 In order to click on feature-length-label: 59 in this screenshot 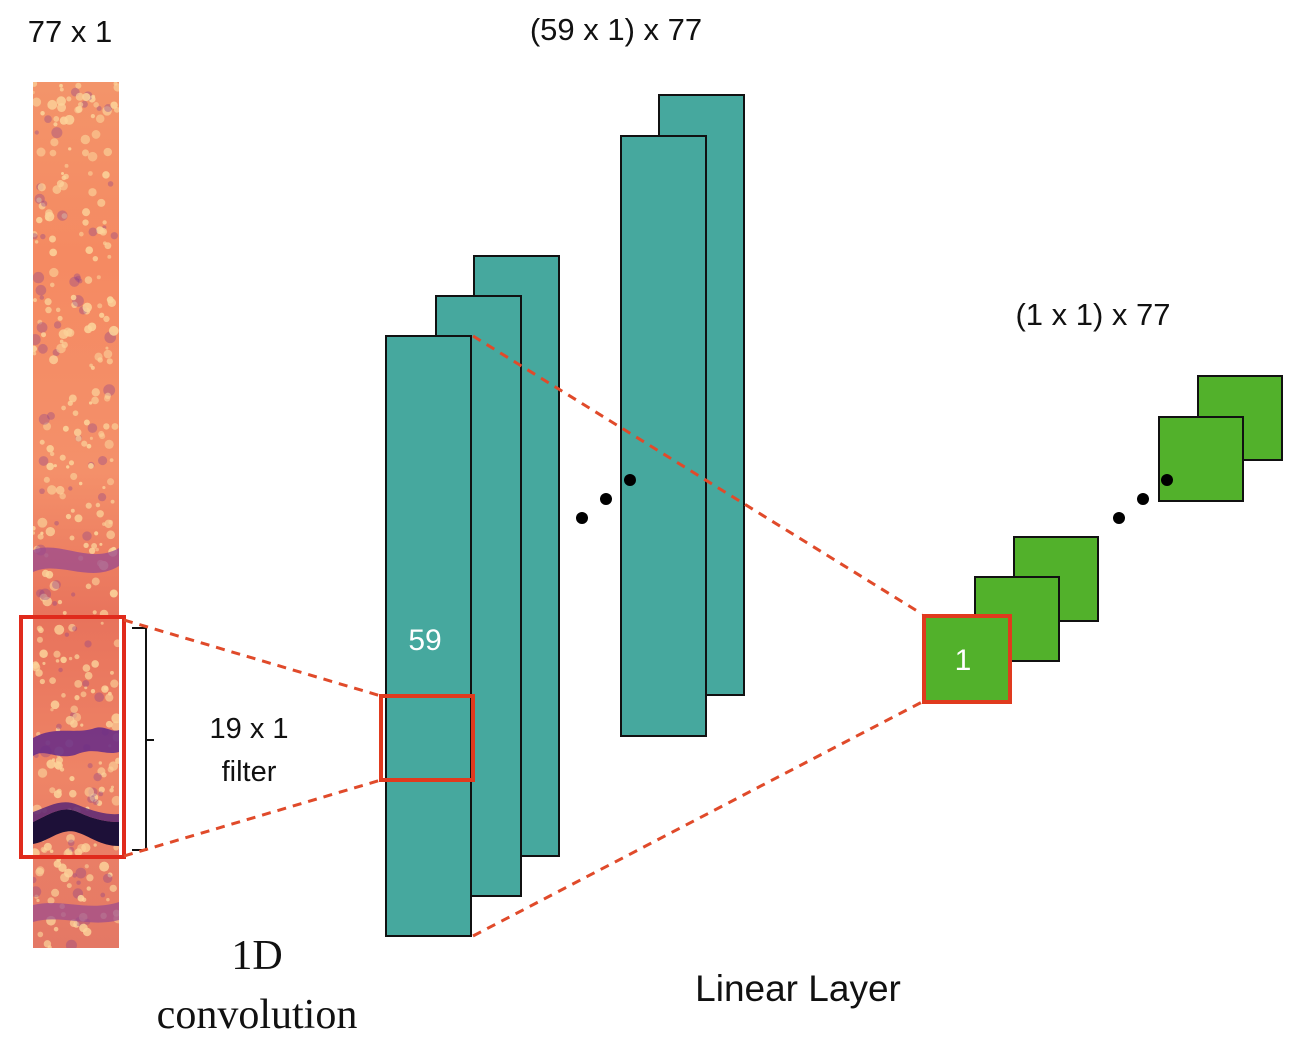, I will do `click(424, 640)`.